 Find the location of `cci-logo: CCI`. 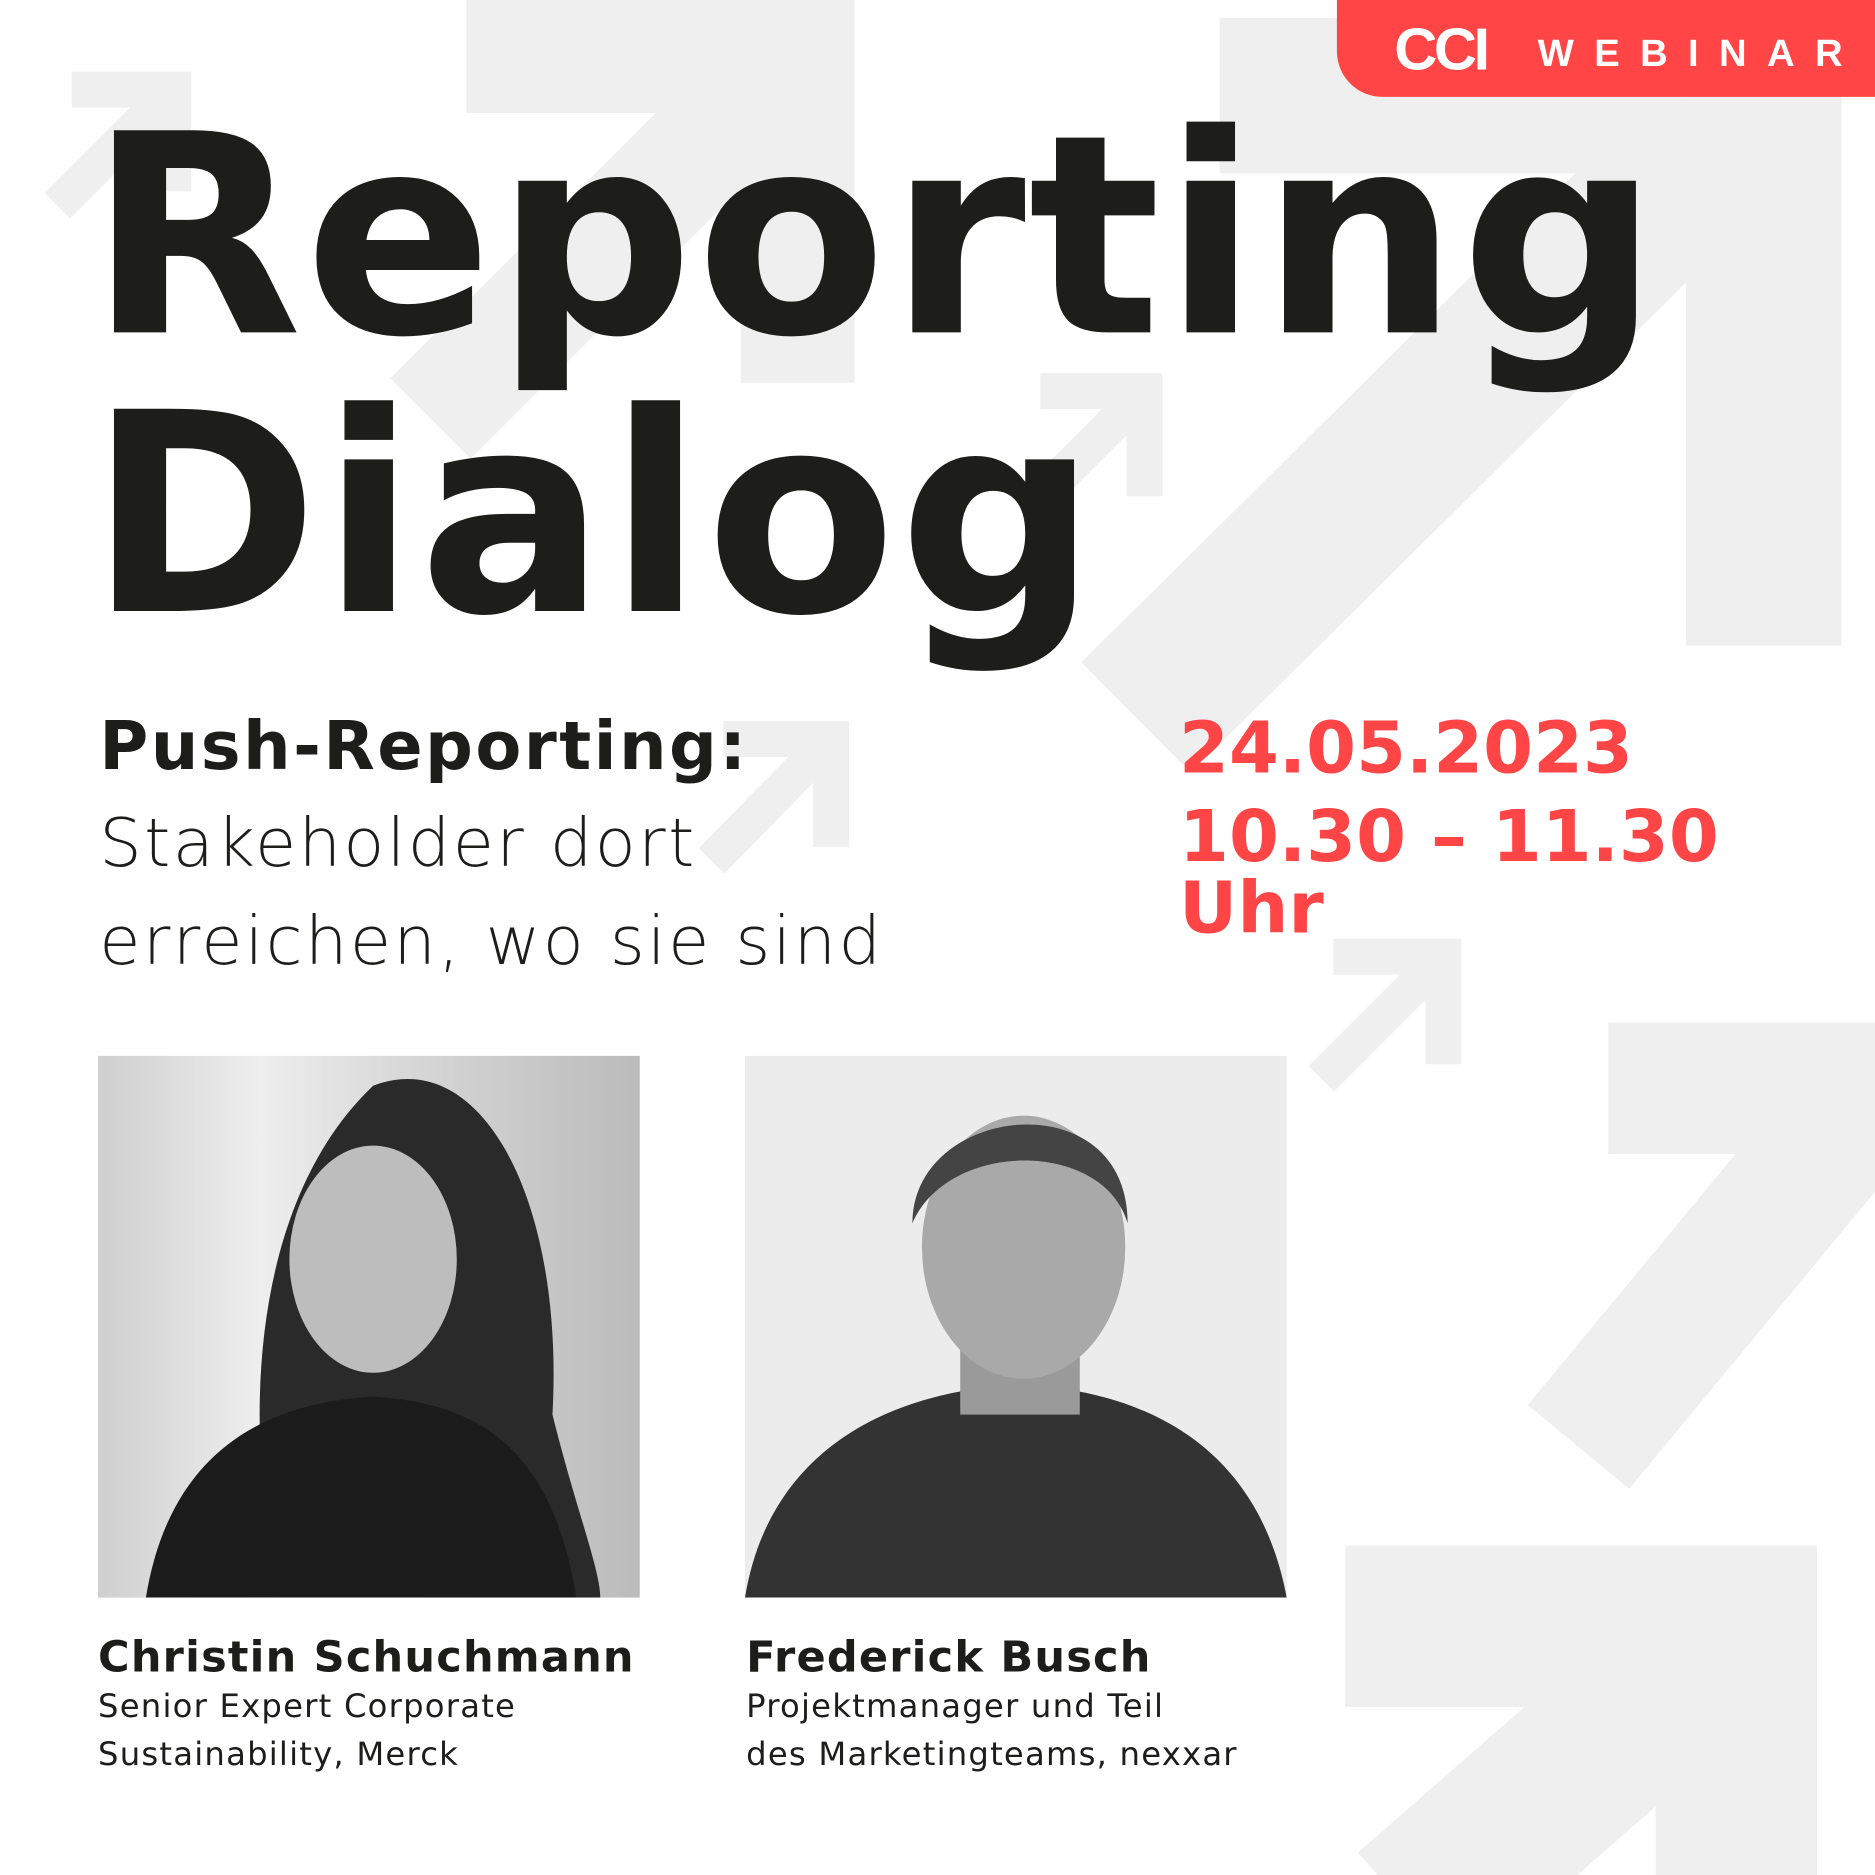

cci-logo: CCI is located at coordinates (1442, 49).